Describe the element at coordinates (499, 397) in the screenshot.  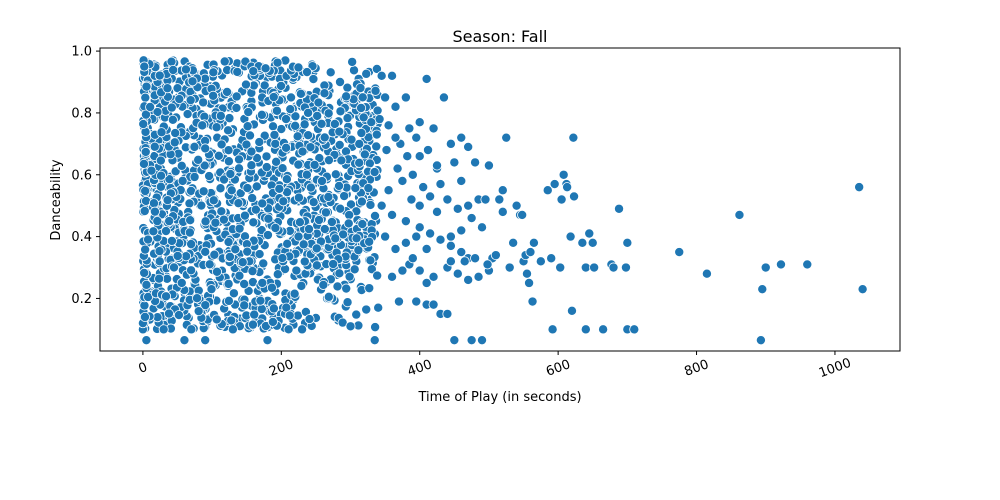
I see `x-axis-label: Time of Play (in seconds)` at that location.